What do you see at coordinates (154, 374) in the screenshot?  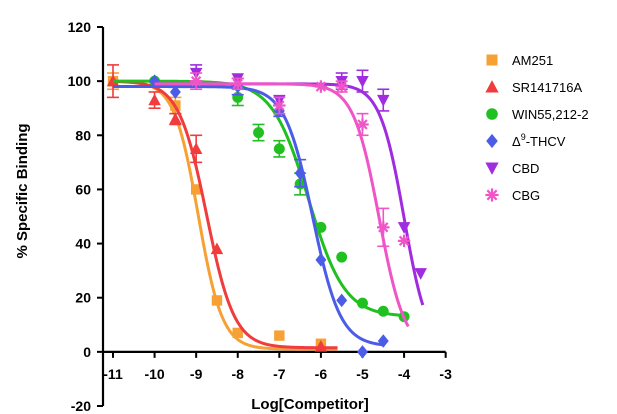 I see `x-tick-label: -10` at bounding box center [154, 374].